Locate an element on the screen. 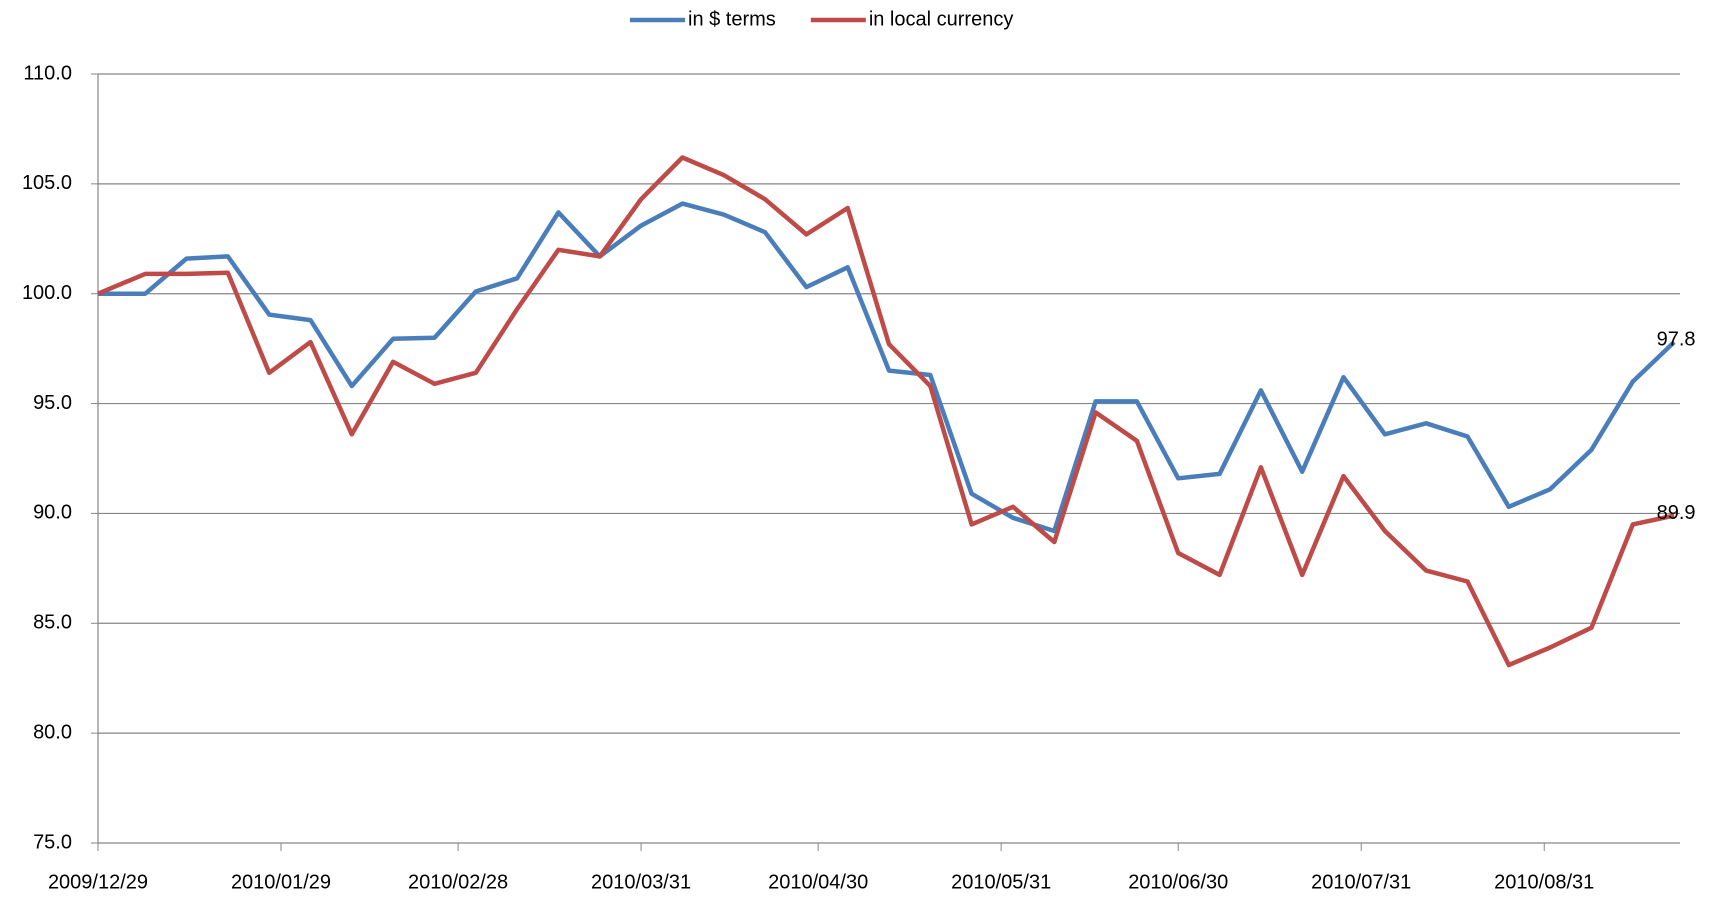 Image resolution: width=1718 pixels, height=905 pixels. y-tick-label: 80.0 is located at coordinates (52, 732).